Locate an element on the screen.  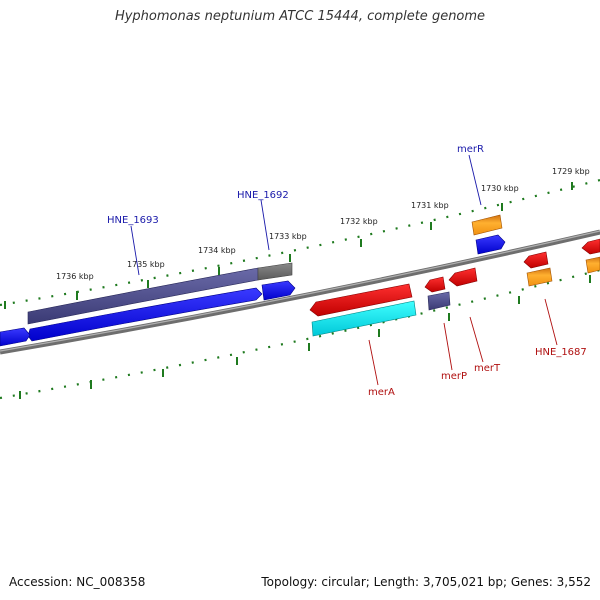
gene-right-fragment-arrow is located at coordinates (590, 246).